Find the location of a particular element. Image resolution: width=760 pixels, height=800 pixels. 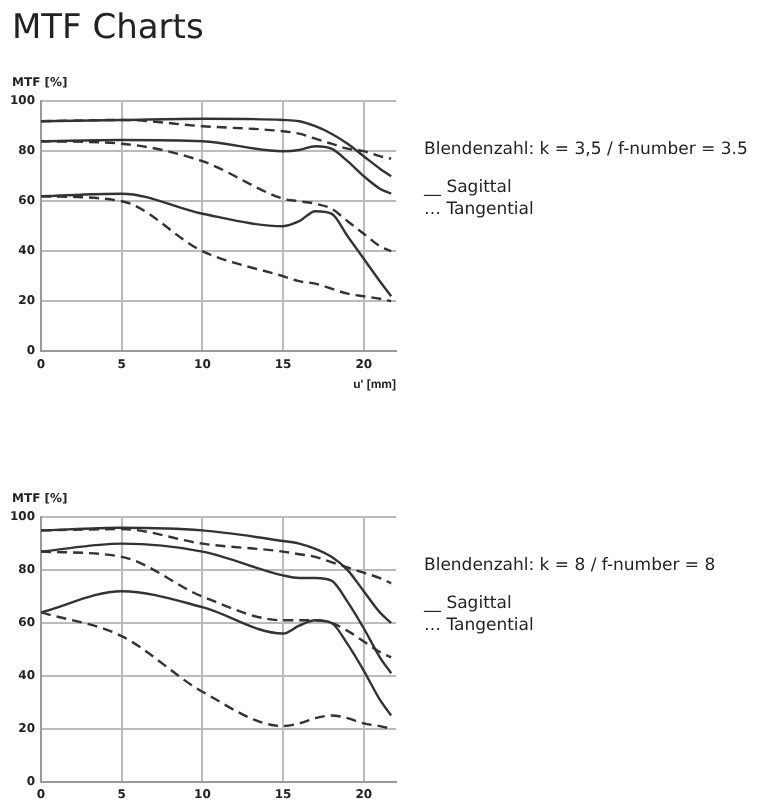

text: Blendenzahl: k = 8 / f-number = 8 is located at coordinates (570, 567).